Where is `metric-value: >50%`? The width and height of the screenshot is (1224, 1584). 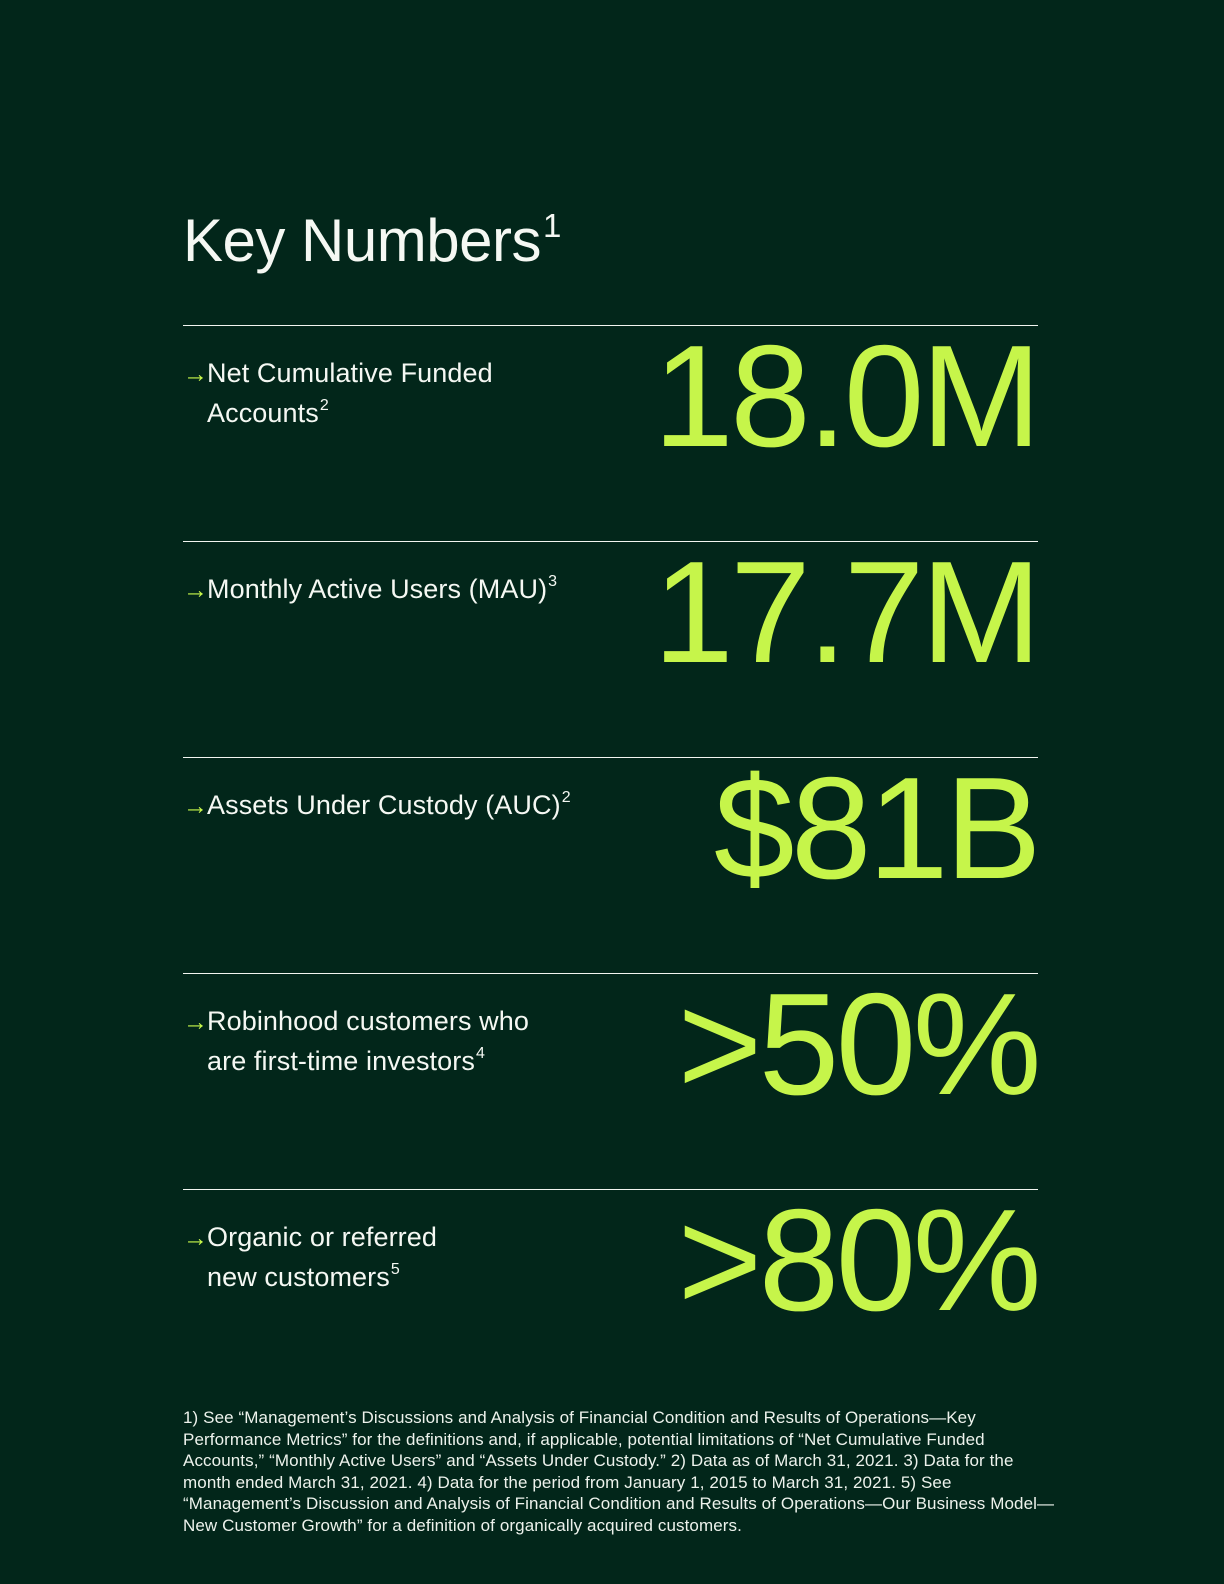 metric-value: >50% is located at coordinates (859, 1044).